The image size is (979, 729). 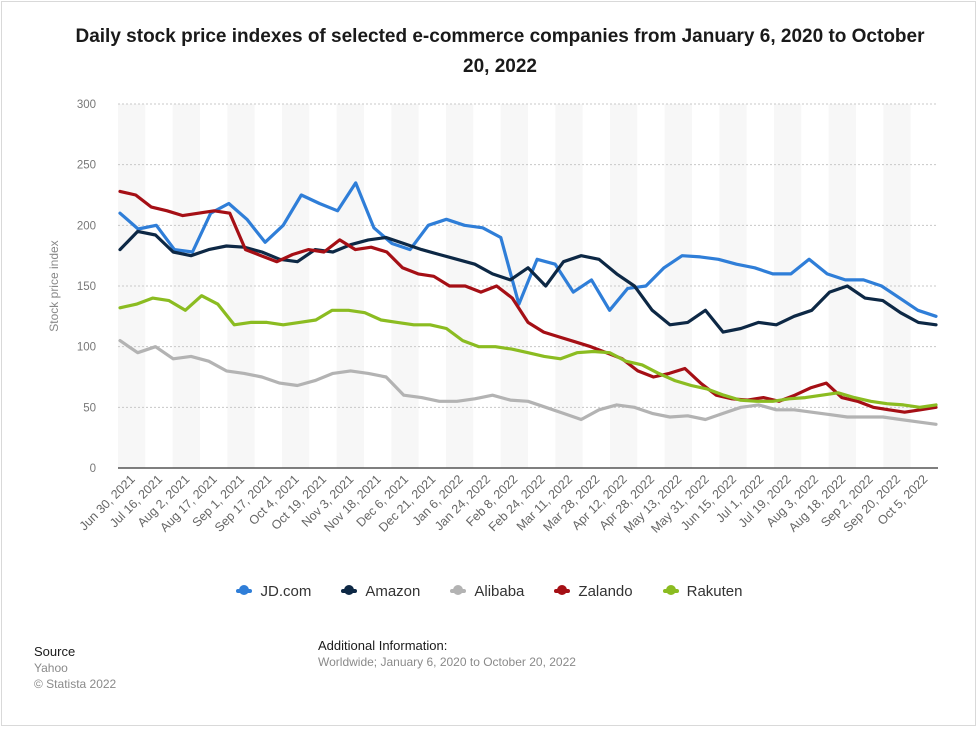 What do you see at coordinates (51, 668) in the screenshot?
I see `source-value: Yahoo` at bounding box center [51, 668].